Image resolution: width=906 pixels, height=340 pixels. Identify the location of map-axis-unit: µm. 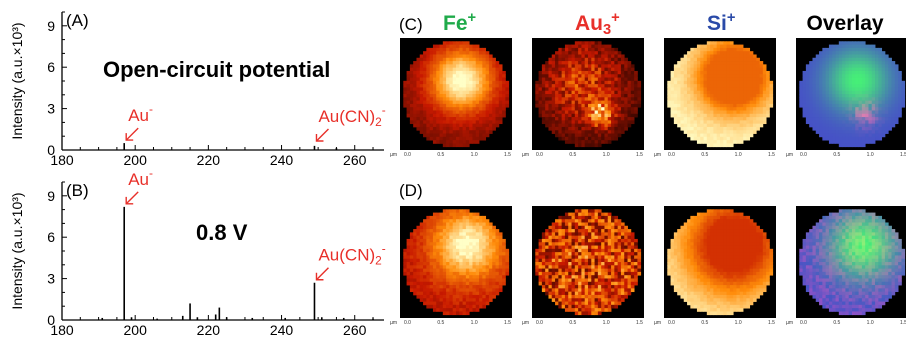
(789, 155).